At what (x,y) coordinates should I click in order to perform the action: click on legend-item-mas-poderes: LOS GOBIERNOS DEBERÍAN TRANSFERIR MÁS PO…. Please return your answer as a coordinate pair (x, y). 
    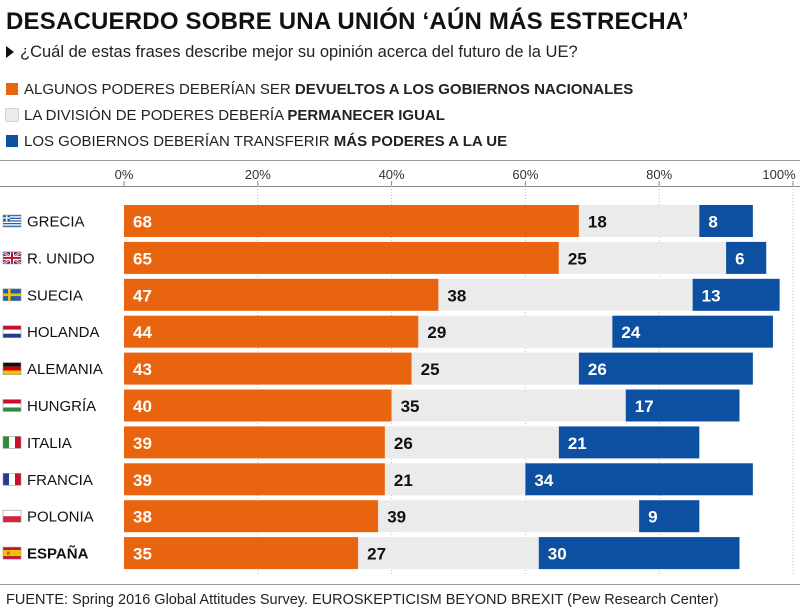
    Looking at the image, I should click on (256, 141).